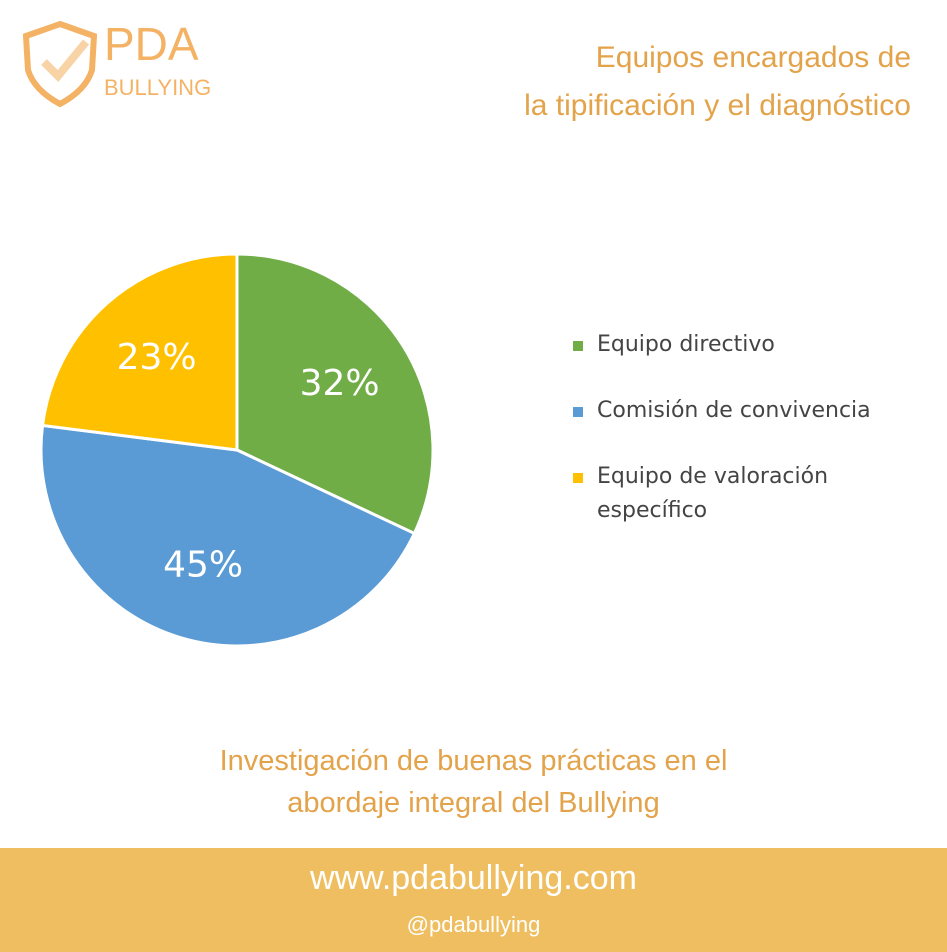  Describe the element at coordinates (473, 878) in the screenshot. I see `website: www.pdabullying.com` at that location.